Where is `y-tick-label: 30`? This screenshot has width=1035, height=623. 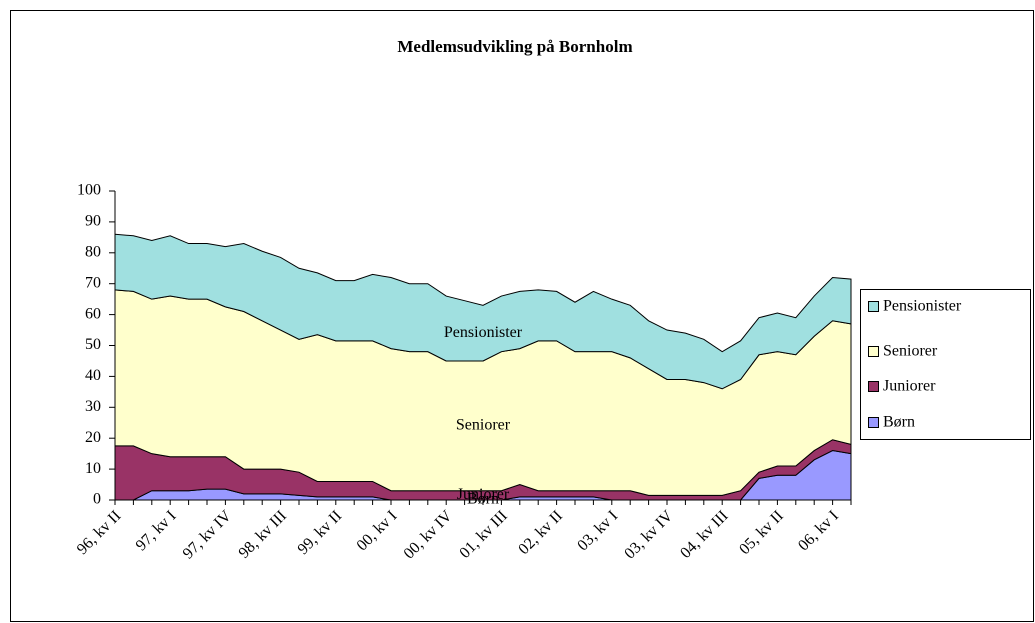
y-tick-label: 30 is located at coordinates (93, 406).